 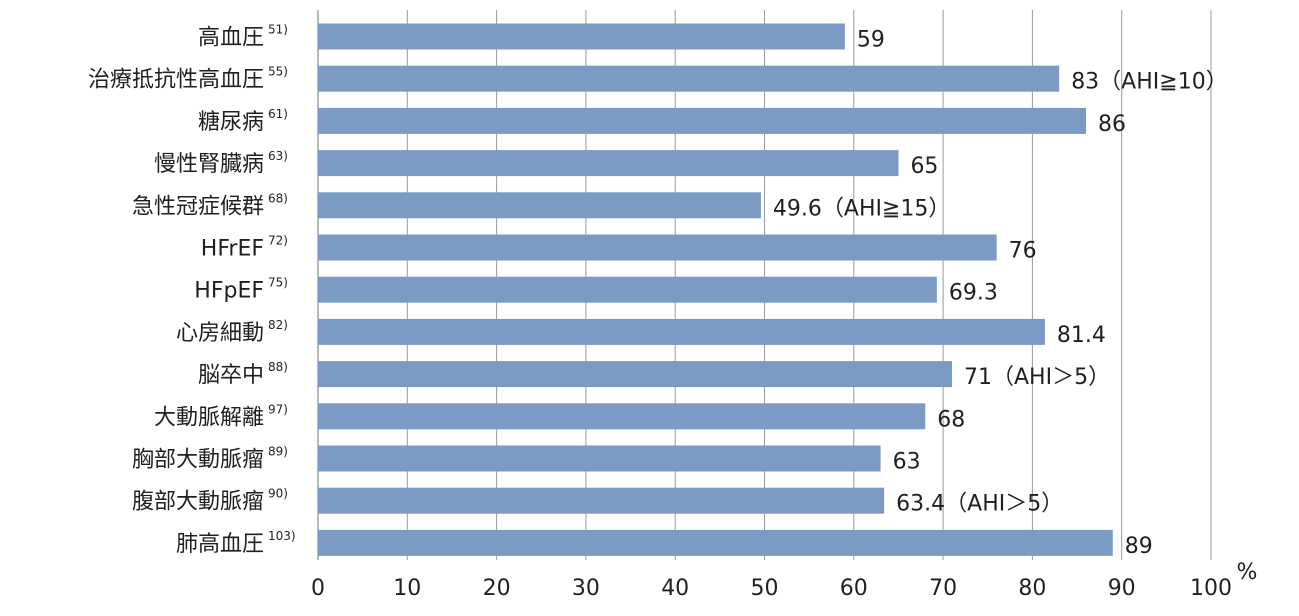 I want to click on data-label: 76, so click(x=1023, y=251).